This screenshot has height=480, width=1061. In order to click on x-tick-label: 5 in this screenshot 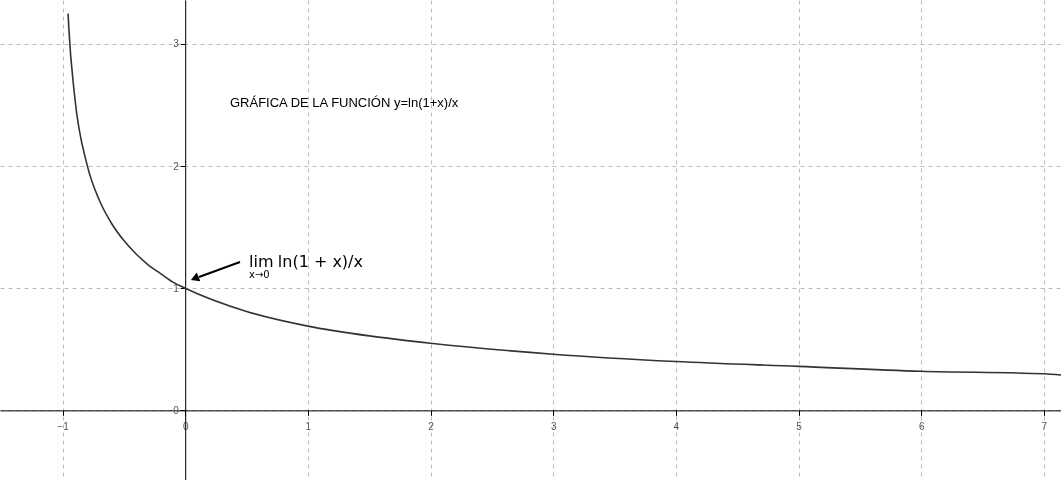, I will do `click(799, 426)`.